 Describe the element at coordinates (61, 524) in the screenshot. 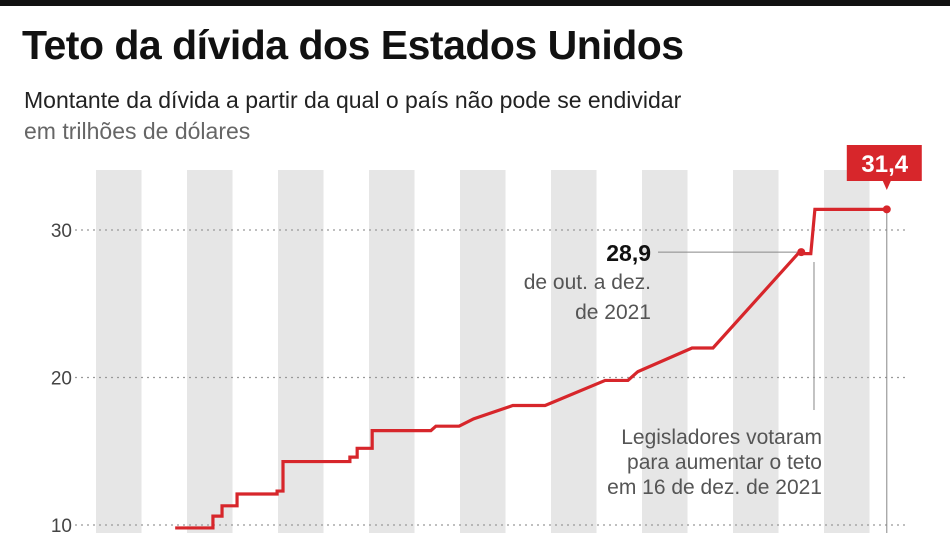

I see `y-tick-label: 10` at that location.